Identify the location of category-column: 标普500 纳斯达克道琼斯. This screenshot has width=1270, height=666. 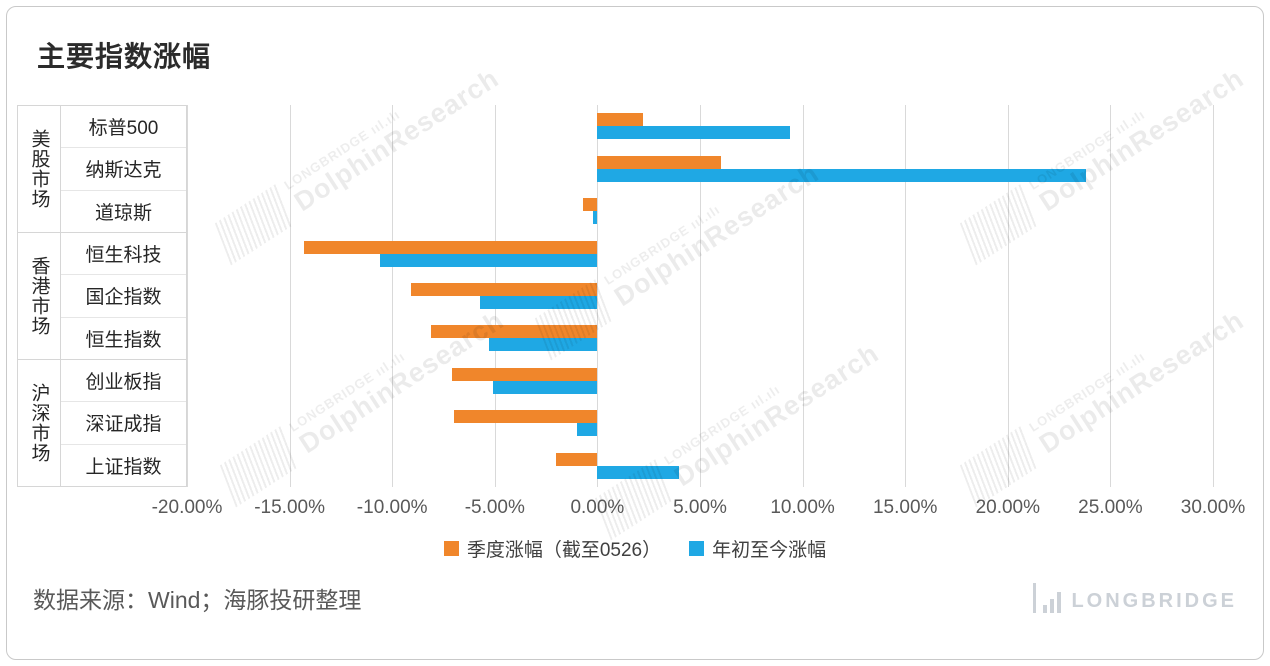
(123, 169).